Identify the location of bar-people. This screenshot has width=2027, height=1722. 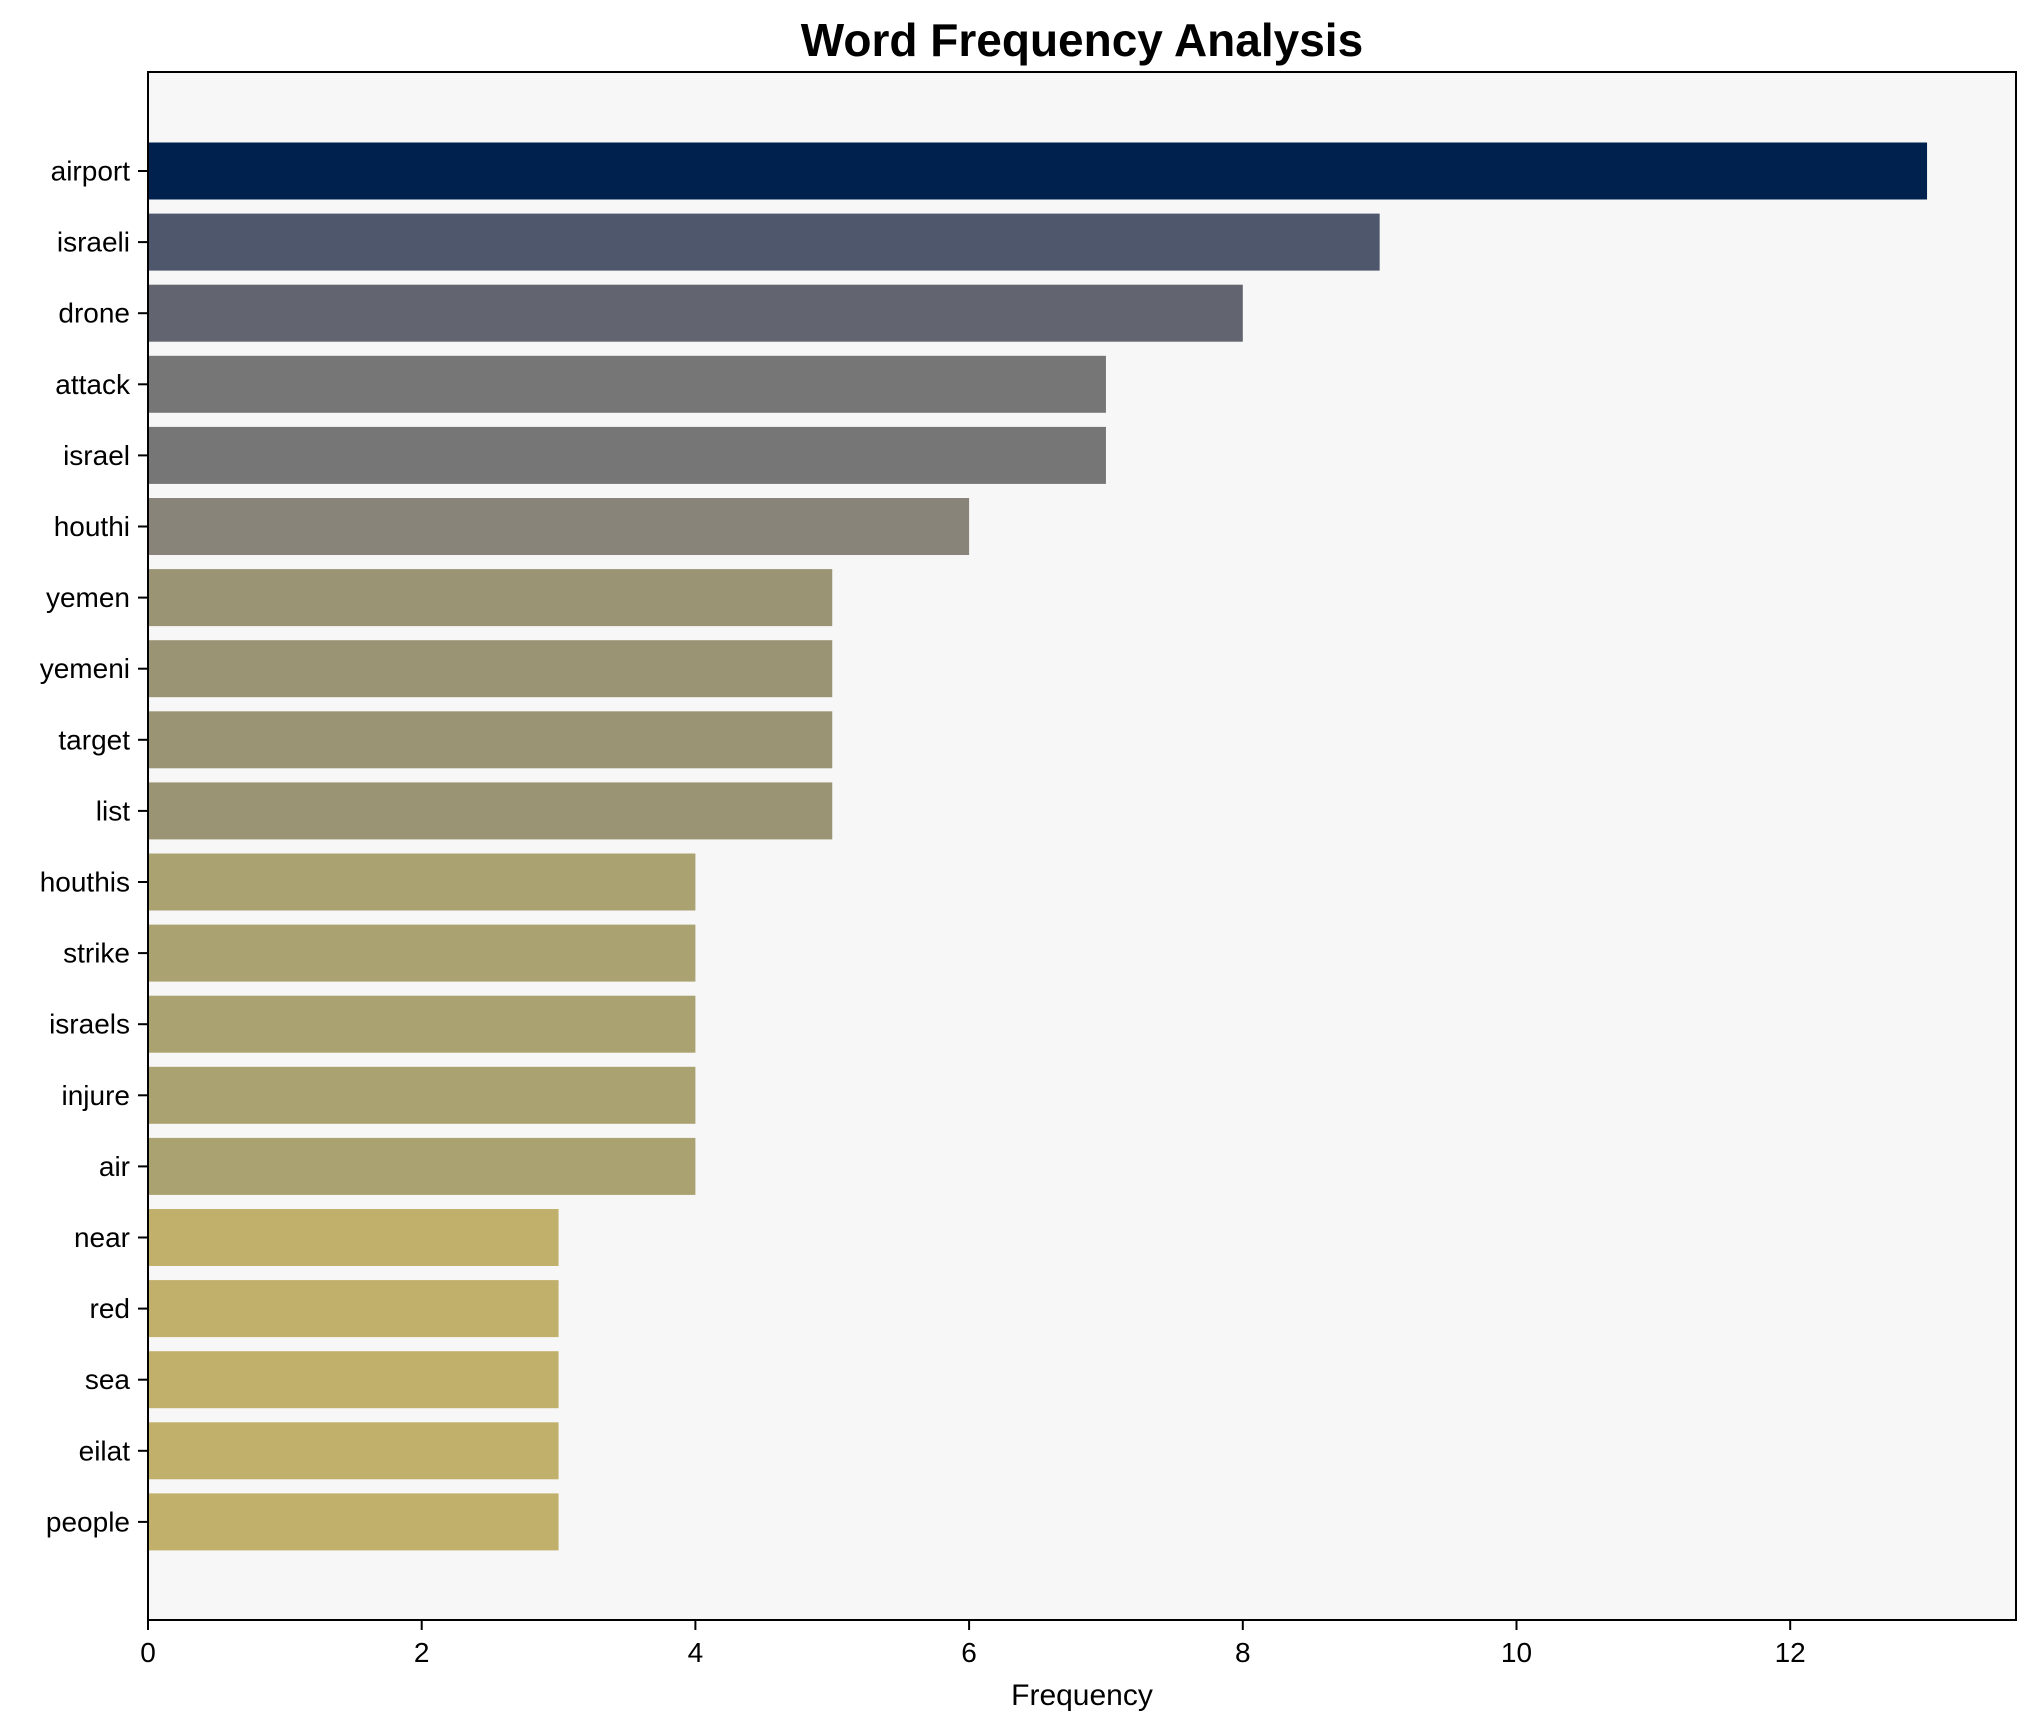
(353, 1522).